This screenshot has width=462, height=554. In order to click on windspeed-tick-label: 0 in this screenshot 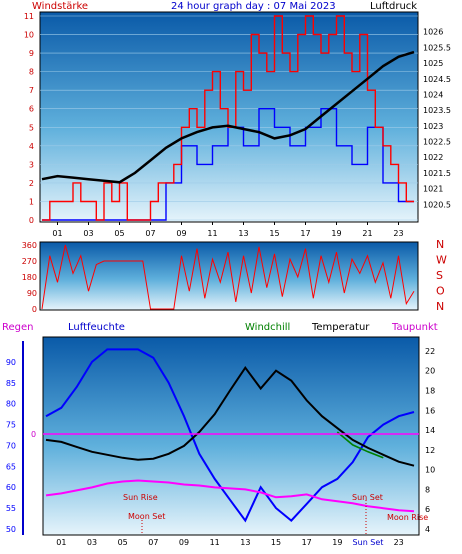, I will do `click(31, 220)`.